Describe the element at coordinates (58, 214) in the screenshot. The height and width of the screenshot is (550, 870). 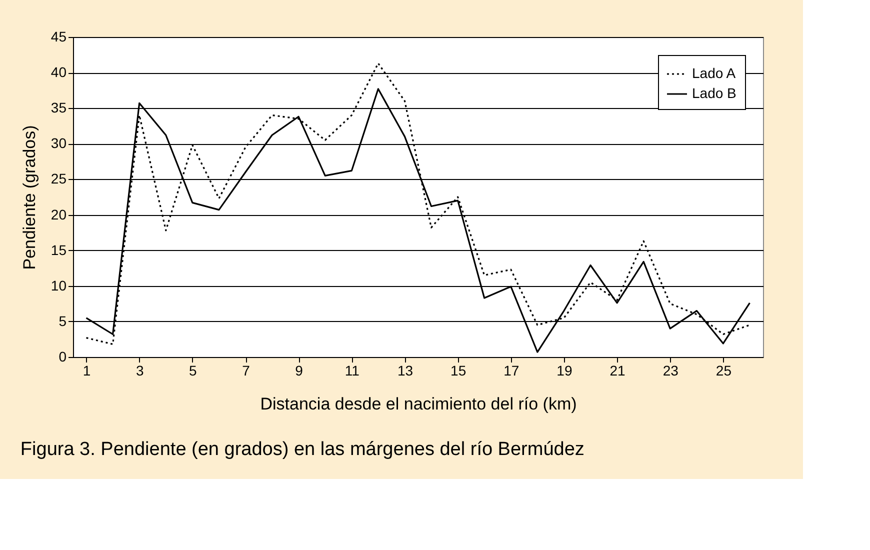
I see `y-tick-label: 20` at that location.